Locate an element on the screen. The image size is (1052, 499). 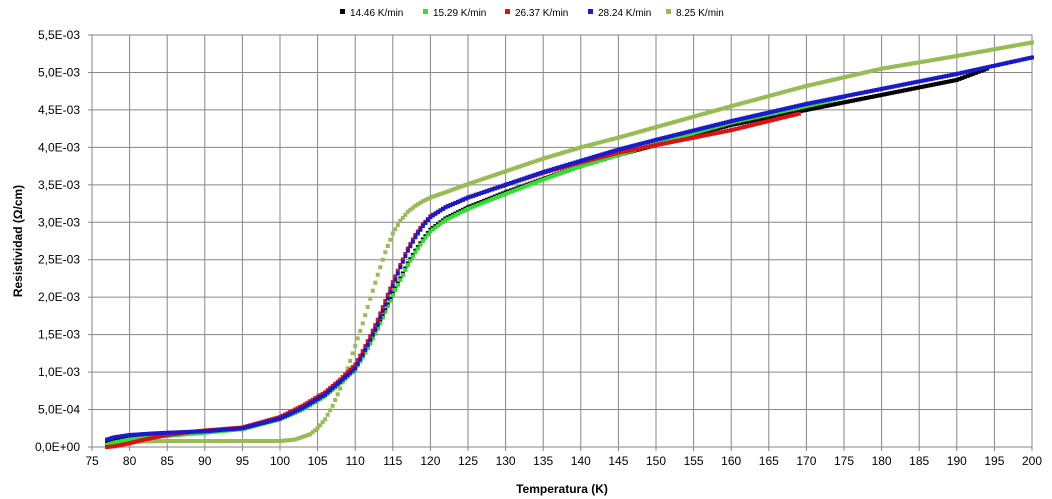
x-tick-label: 190 is located at coordinates (957, 461).